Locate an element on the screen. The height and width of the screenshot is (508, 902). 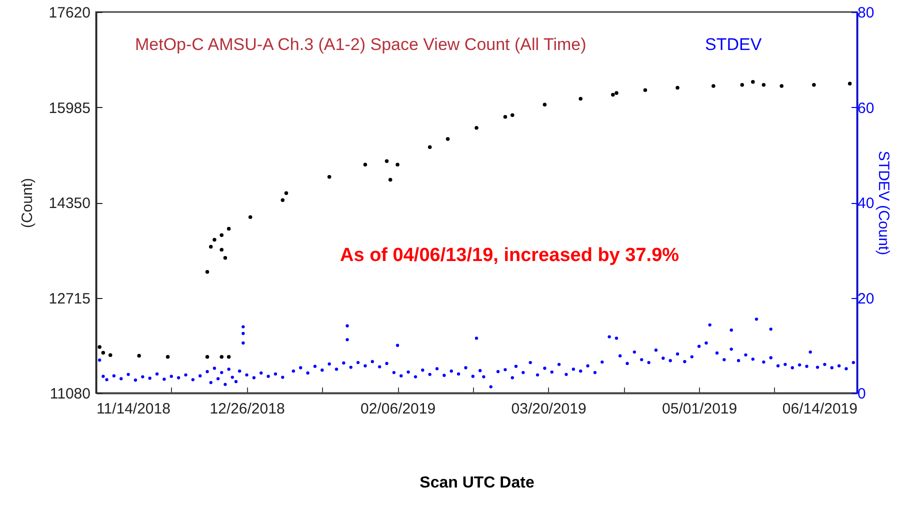
y2-axis-title: STDEV (Count) is located at coordinates (883, 203).